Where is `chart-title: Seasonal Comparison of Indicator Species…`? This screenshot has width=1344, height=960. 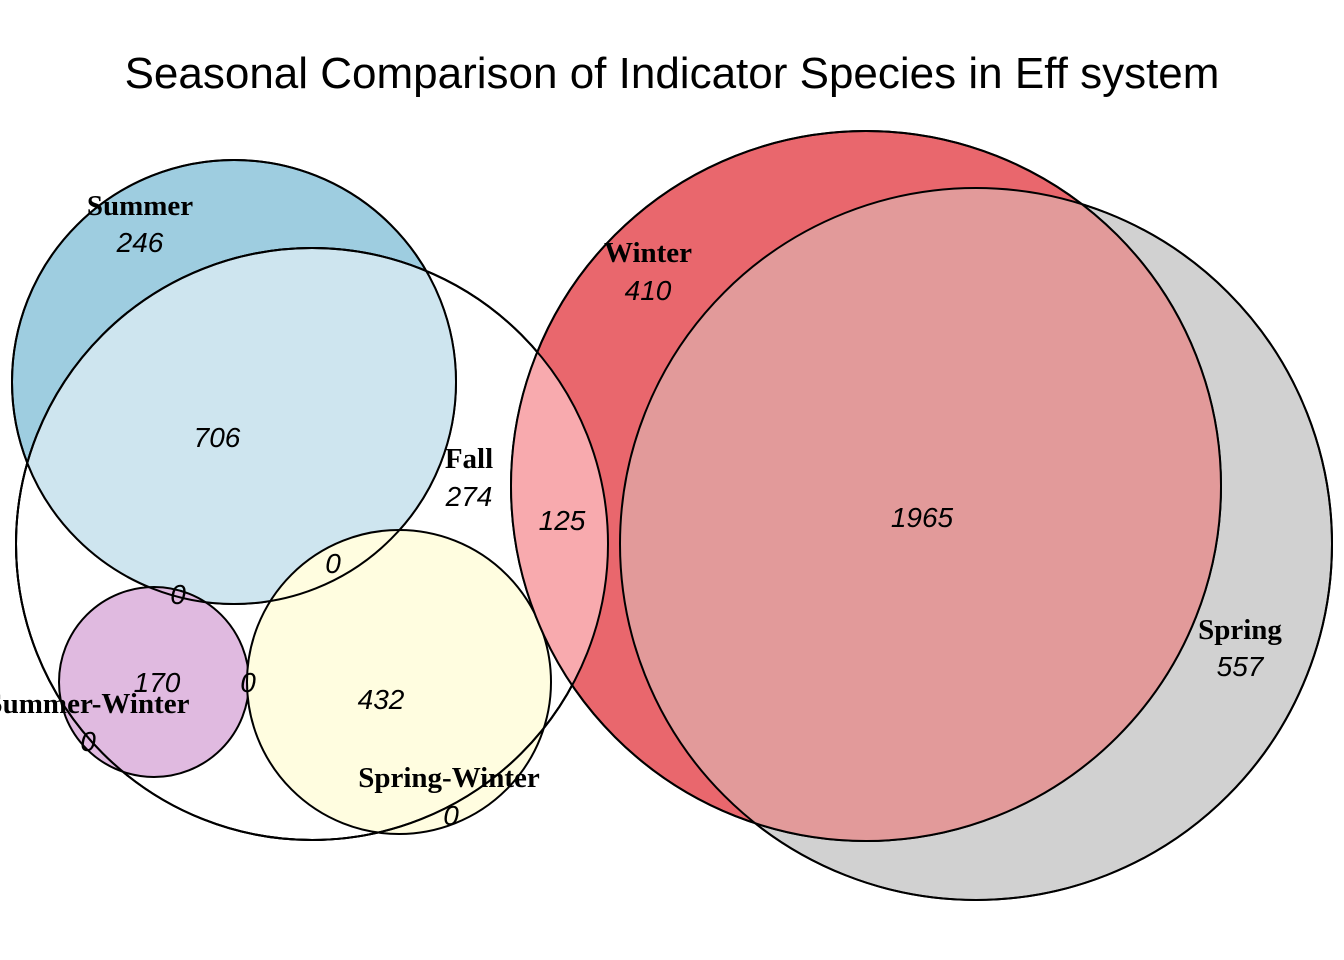
chart-title: Seasonal Comparison of Indicator Species… is located at coordinates (672, 73).